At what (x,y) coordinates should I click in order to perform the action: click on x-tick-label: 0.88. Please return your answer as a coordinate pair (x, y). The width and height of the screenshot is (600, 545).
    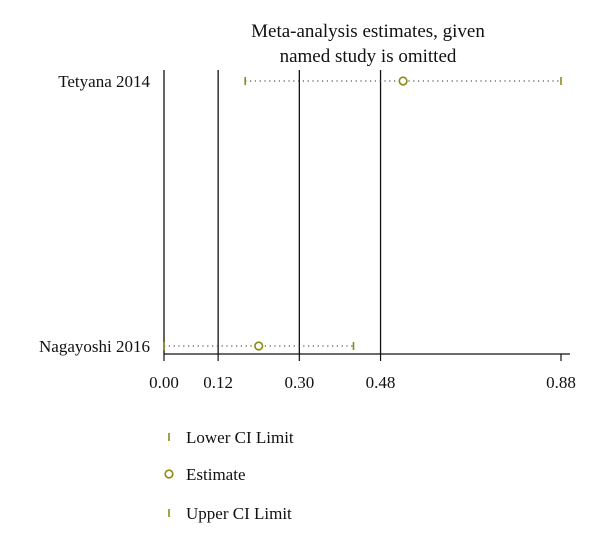
    Looking at the image, I should click on (561, 382).